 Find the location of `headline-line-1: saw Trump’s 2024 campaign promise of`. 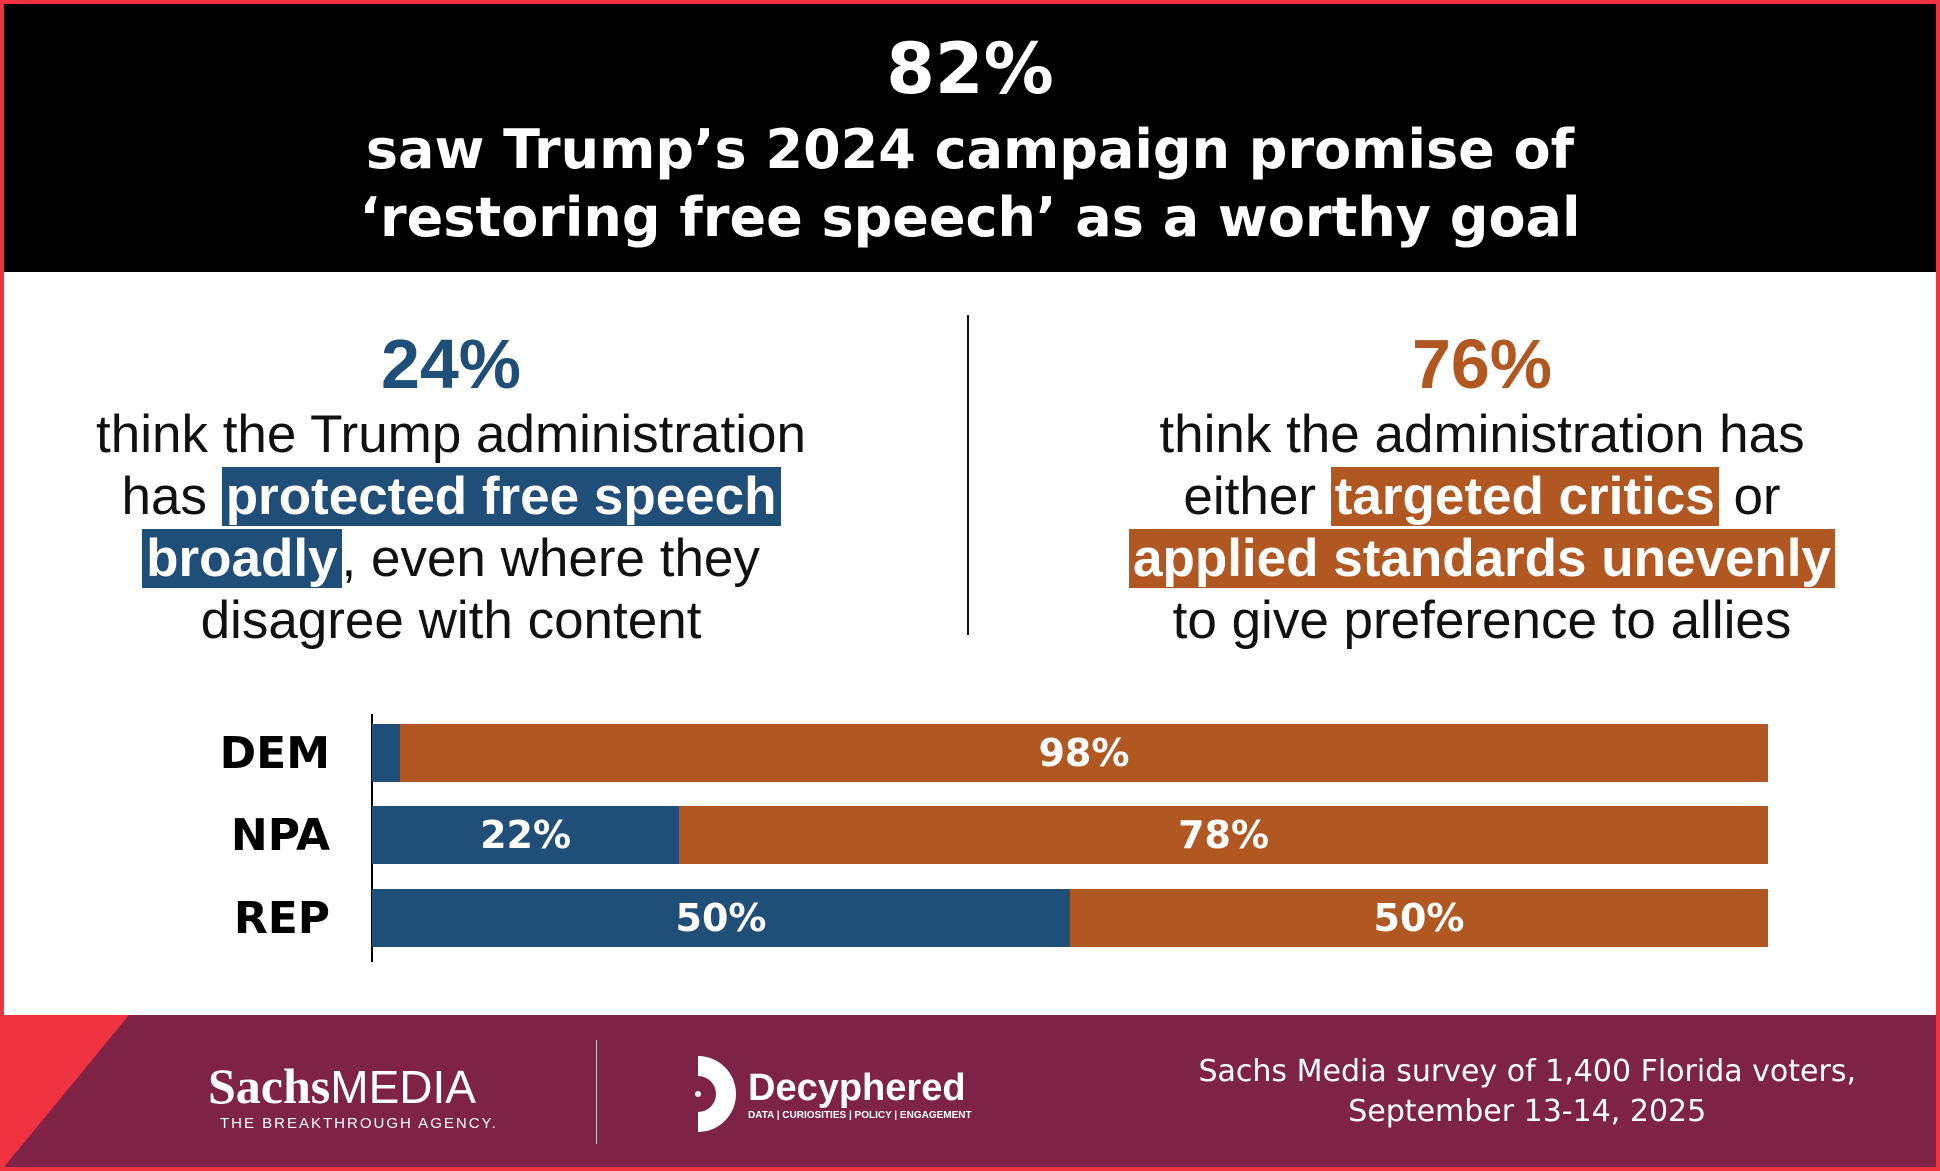

headline-line-1: saw Trump’s 2024 campaign promise of is located at coordinates (970, 149).